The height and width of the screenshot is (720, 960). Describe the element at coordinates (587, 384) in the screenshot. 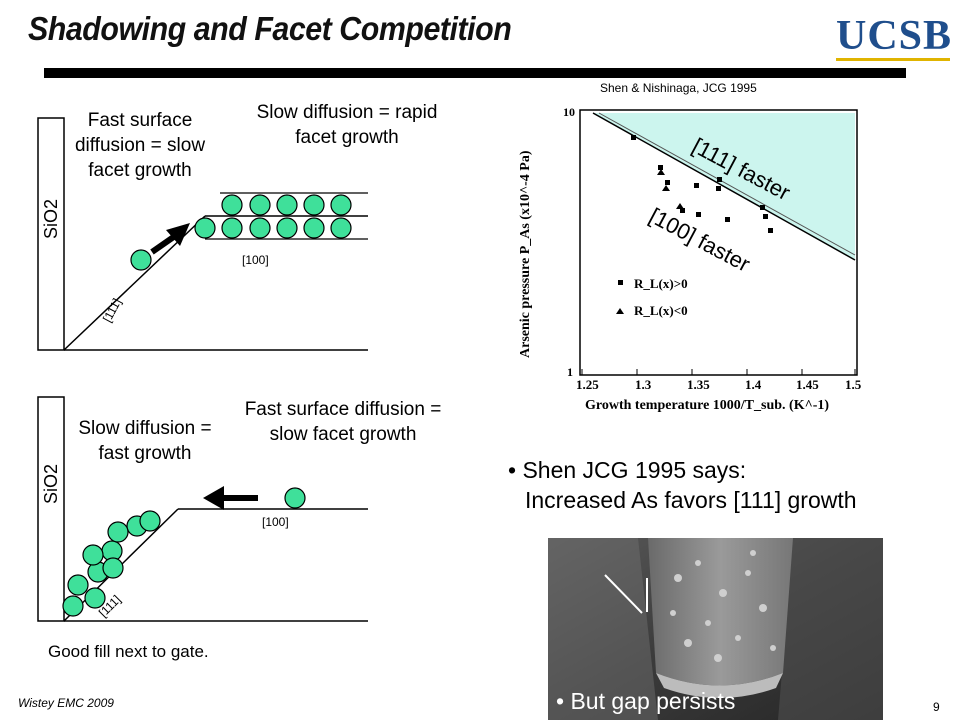

I see `x-tick: 1.25` at that location.